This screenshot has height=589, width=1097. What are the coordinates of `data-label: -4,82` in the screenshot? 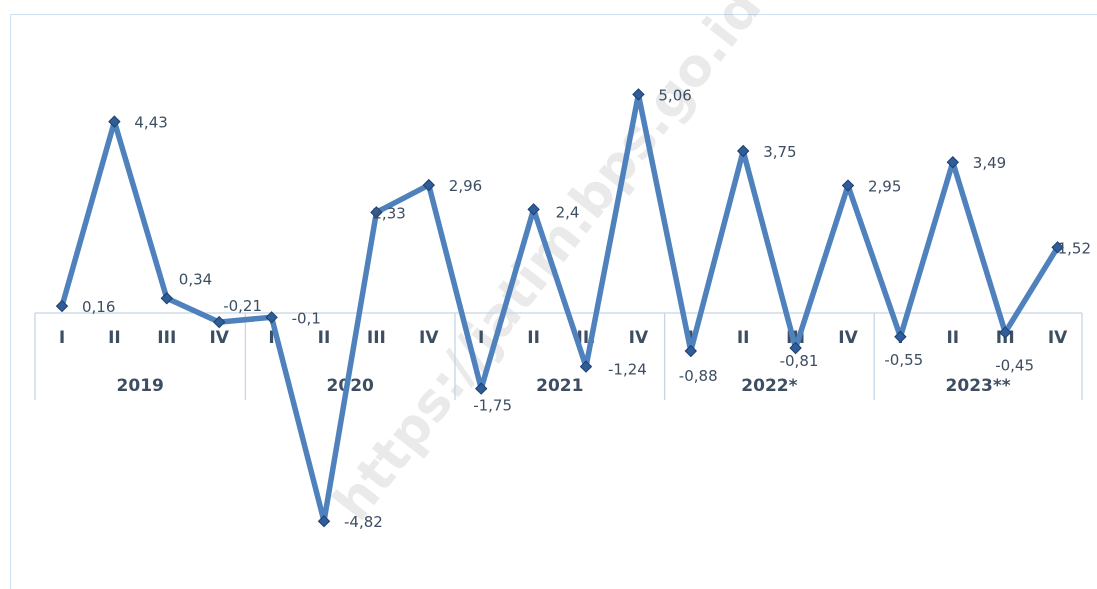 It's located at (363, 522).